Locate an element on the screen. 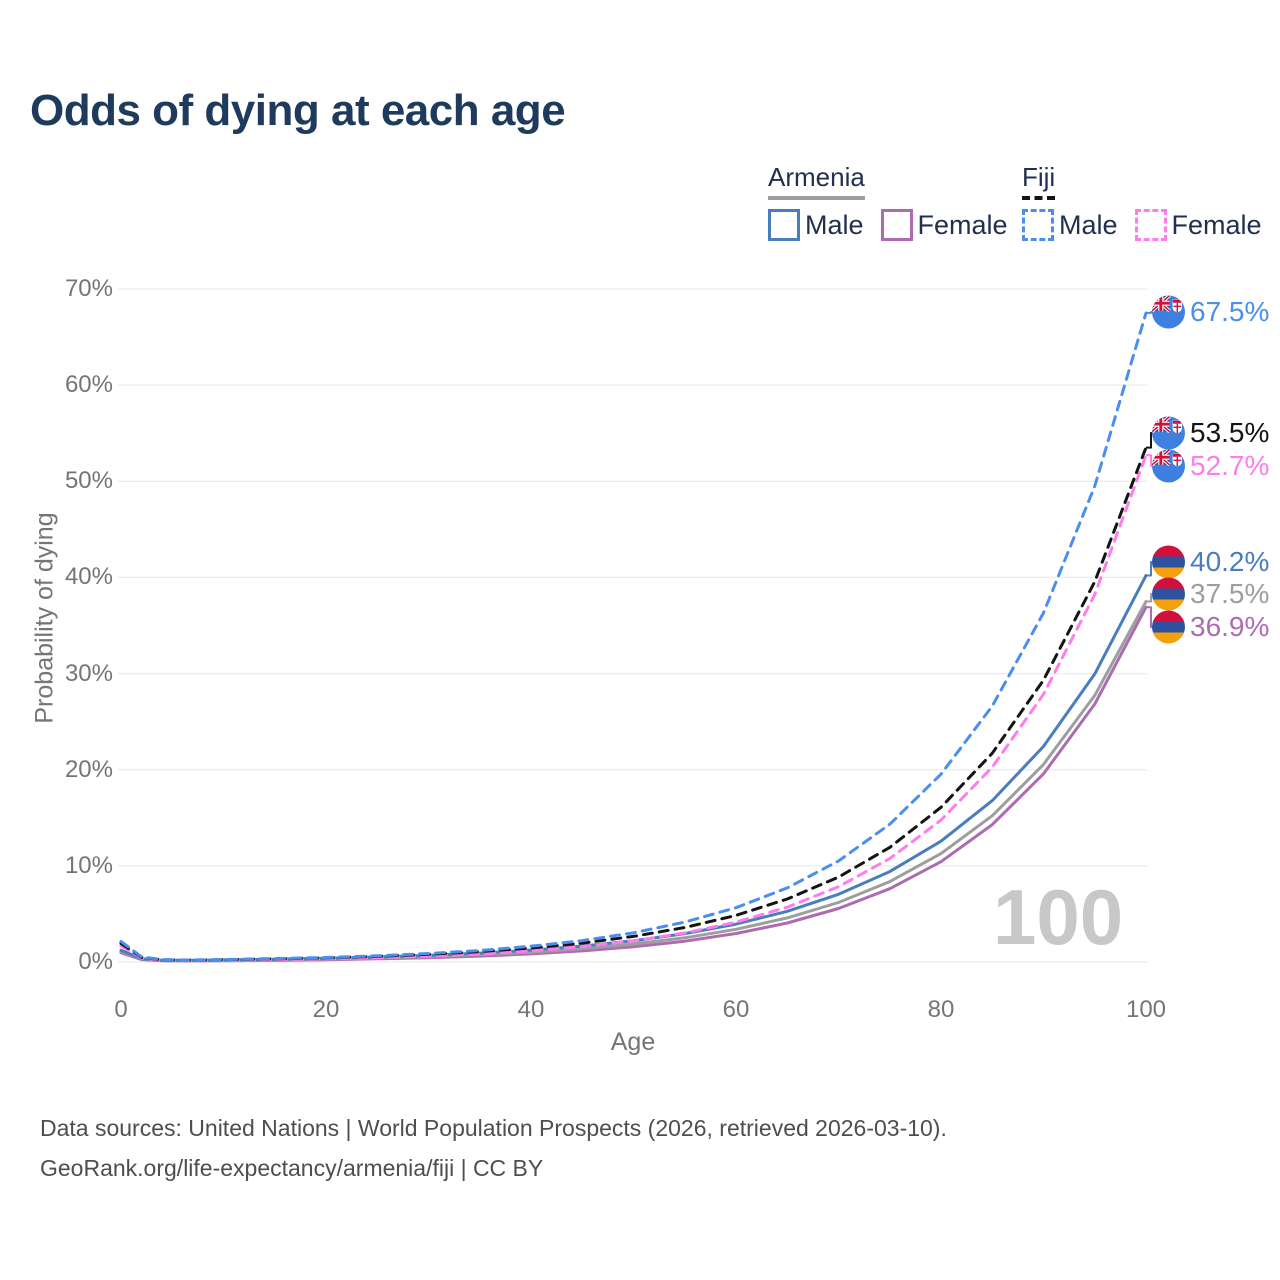 Image resolution: width=1280 pixels, height=1280 pixels. legend-item-armenia-female: Female is located at coordinates (944, 225).